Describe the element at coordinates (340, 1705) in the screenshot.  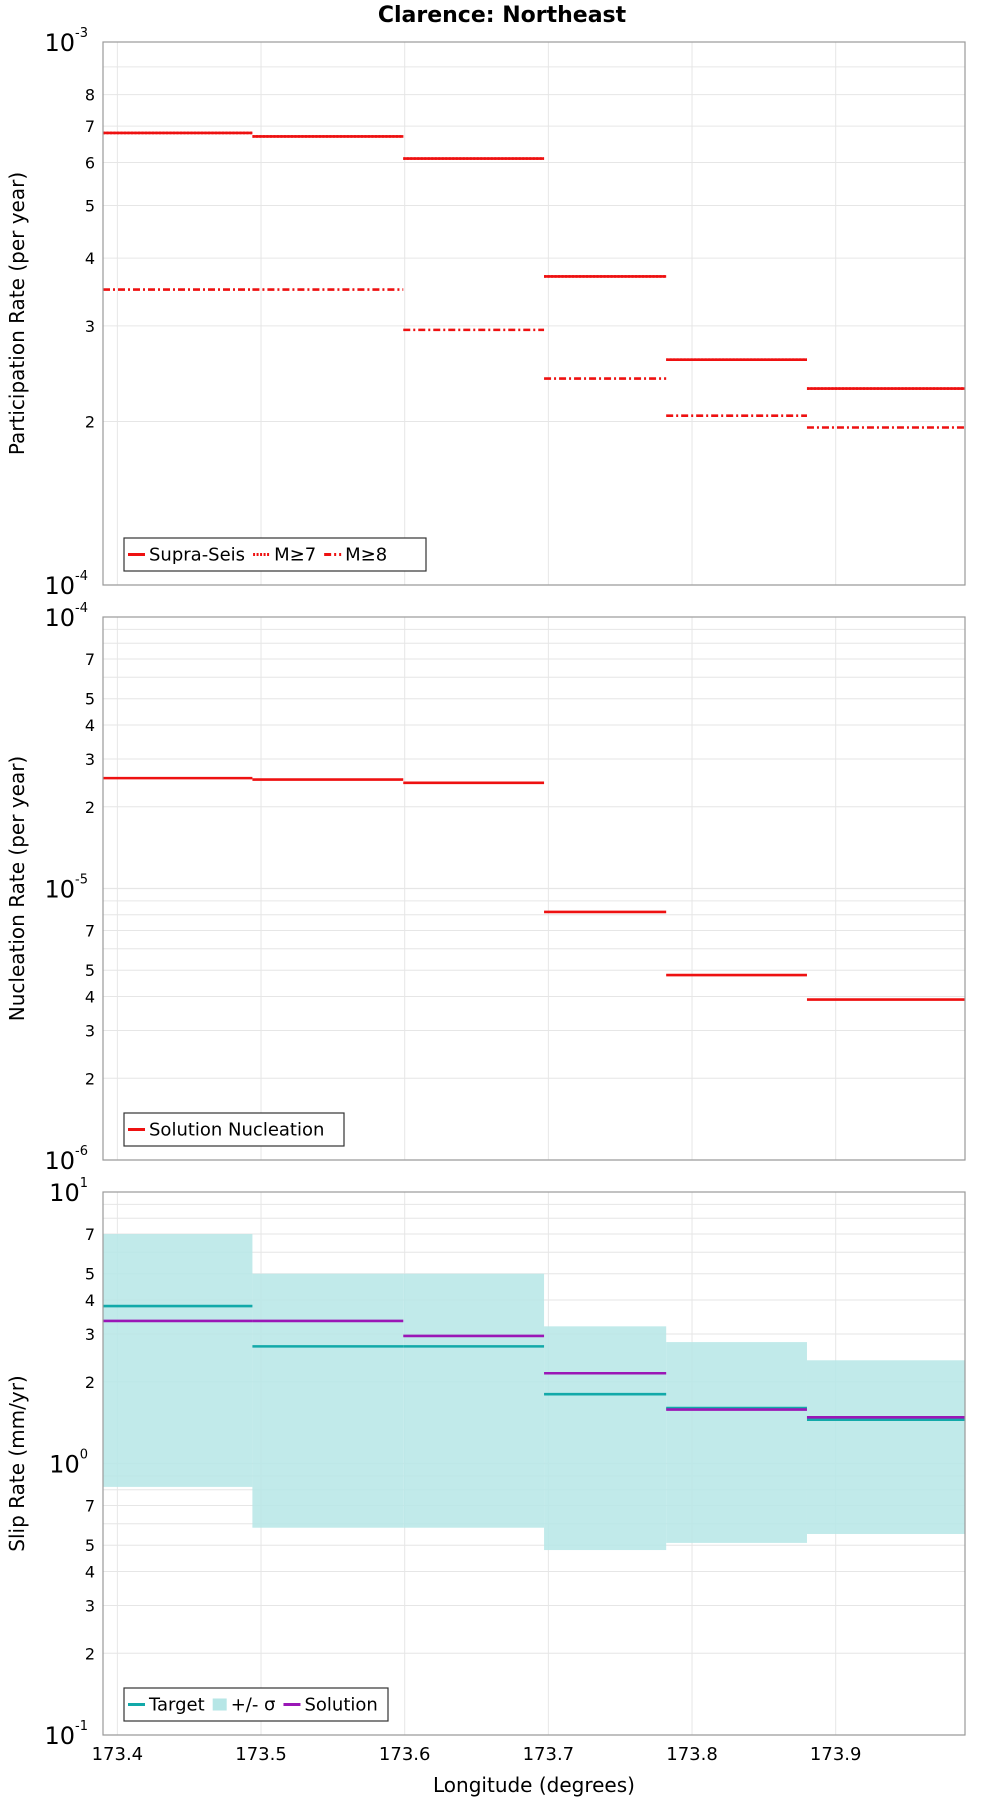
I see `legend-label: Solution` at that location.